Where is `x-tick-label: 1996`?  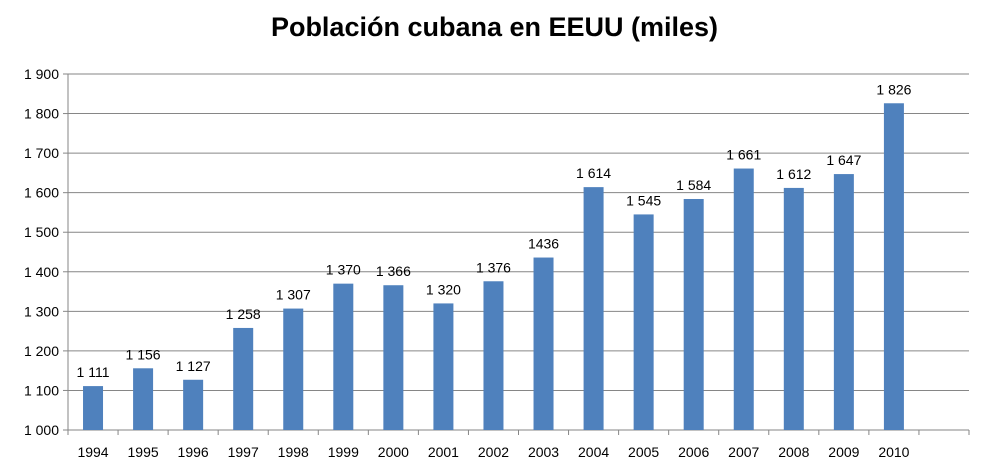
x-tick-label: 1996 is located at coordinates (193, 452).